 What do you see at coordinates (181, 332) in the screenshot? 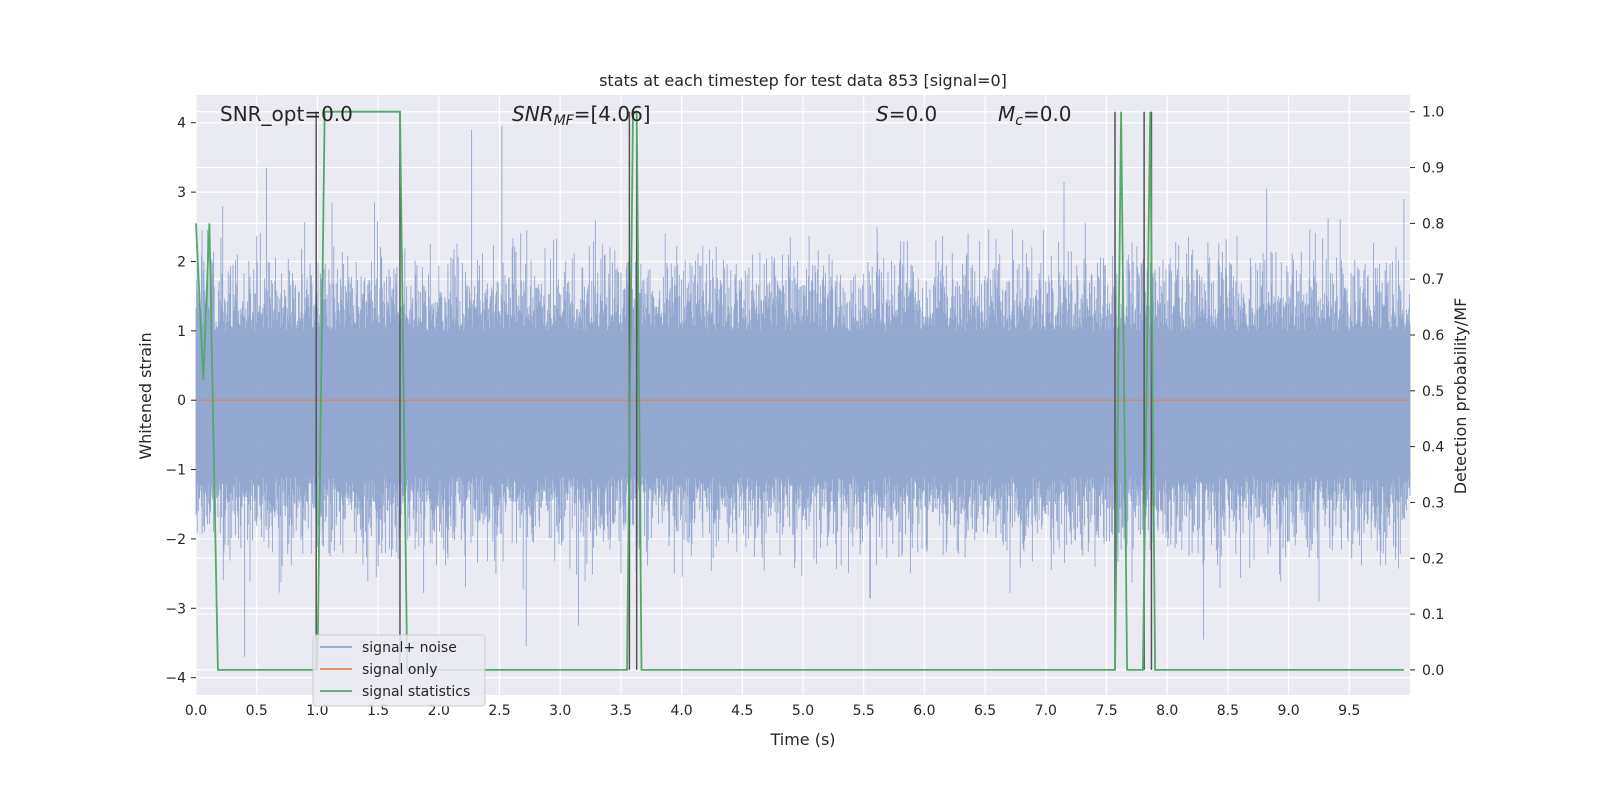
I see `y-tick-label: 1` at bounding box center [181, 332].